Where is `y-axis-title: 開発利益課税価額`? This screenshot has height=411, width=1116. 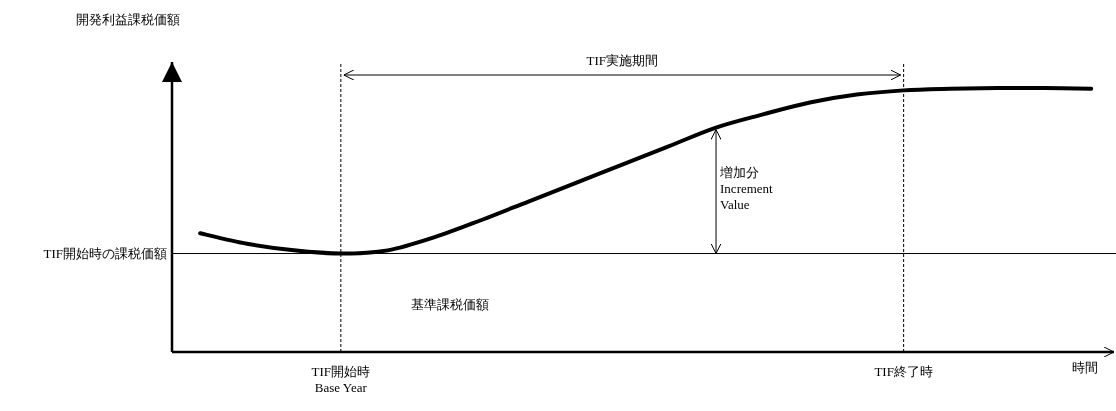
y-axis-title: 開発利益課税価額 is located at coordinates (128, 19).